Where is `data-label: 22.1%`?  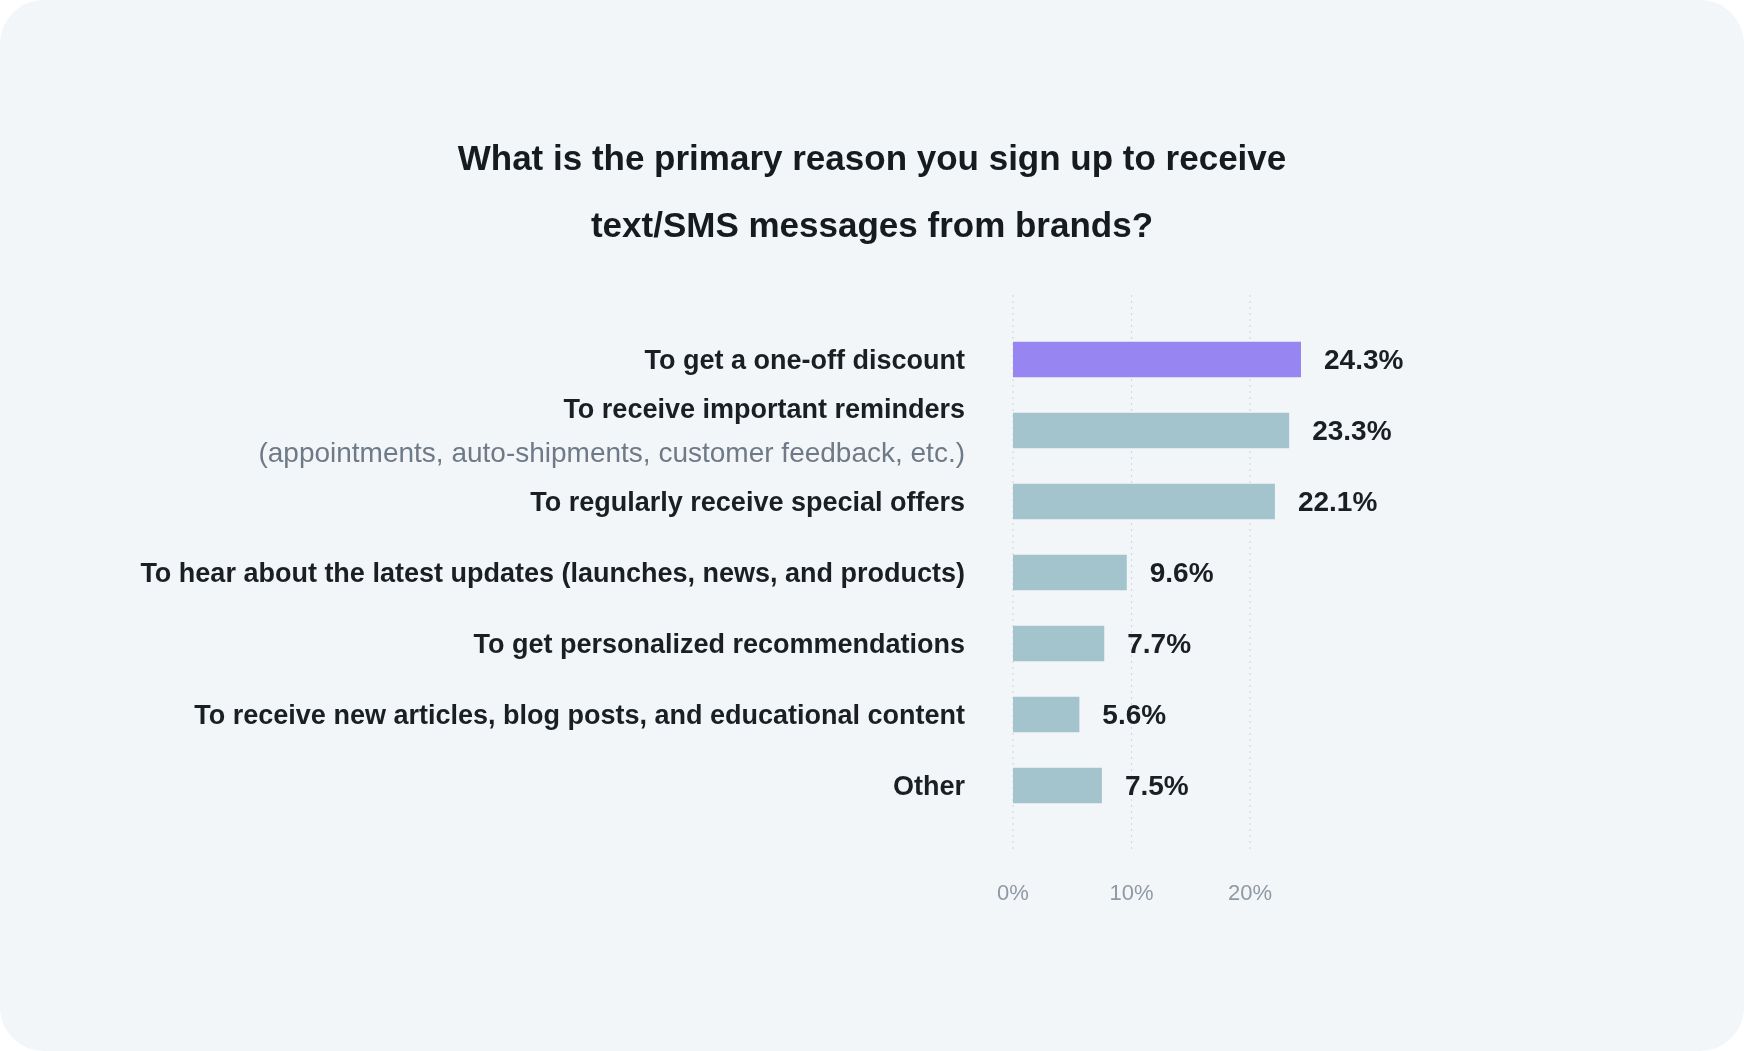 data-label: 22.1% is located at coordinates (1337, 501).